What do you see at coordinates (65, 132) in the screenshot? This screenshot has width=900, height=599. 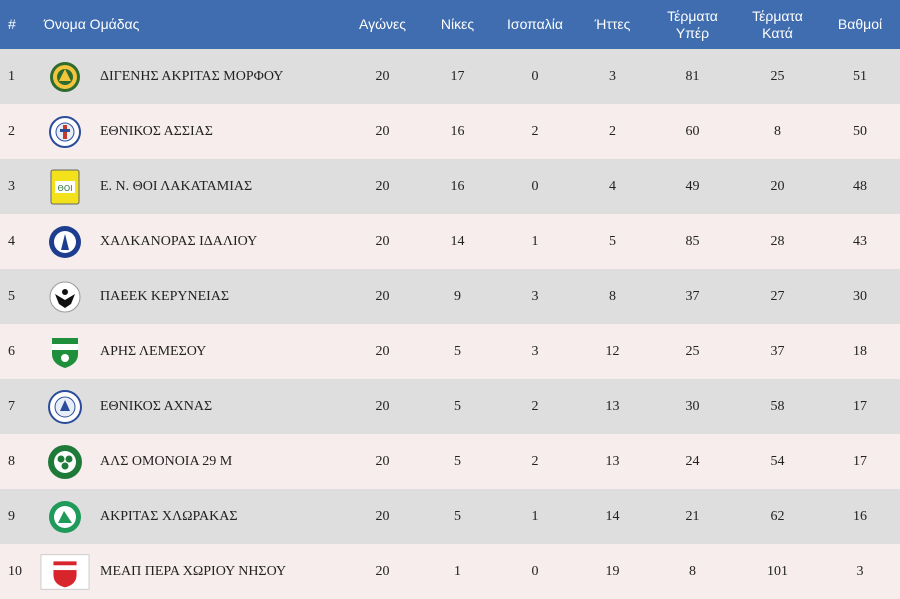 I see `ethnikos-assias-logo-icon` at bounding box center [65, 132].